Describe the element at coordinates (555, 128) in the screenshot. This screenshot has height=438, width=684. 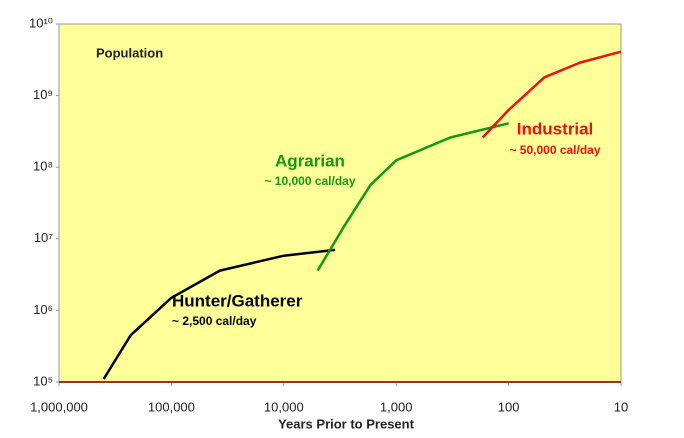
I see `annotation: Industrial` at that location.